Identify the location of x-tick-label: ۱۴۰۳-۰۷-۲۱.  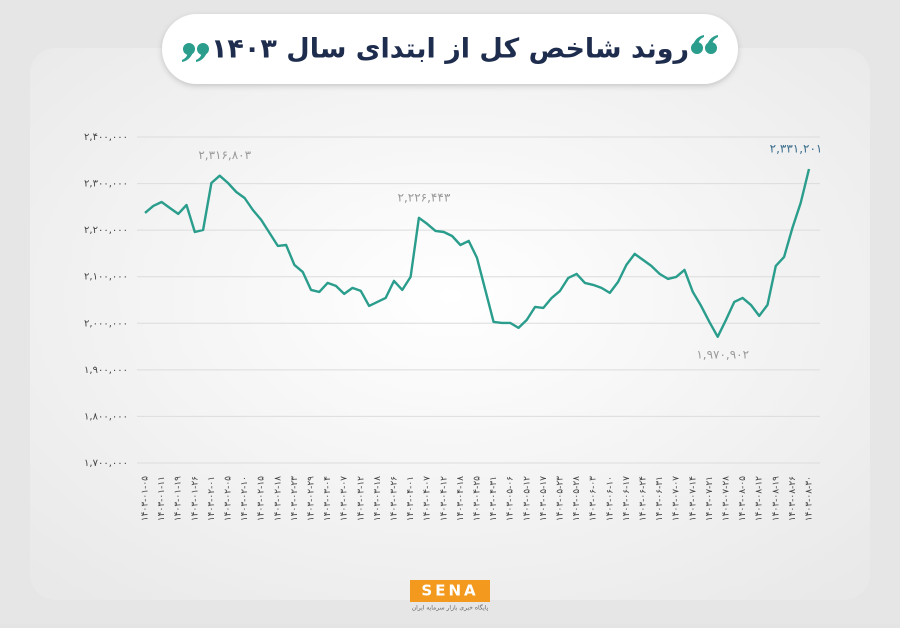
(710, 498).